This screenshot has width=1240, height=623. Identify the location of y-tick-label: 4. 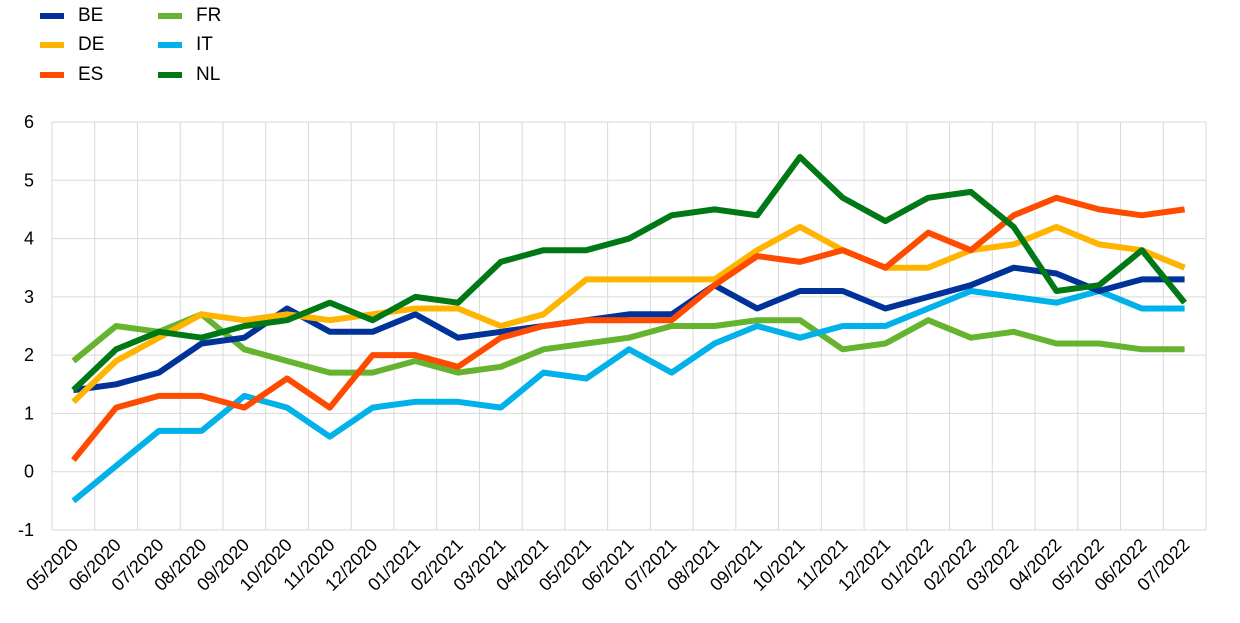
(29, 239).